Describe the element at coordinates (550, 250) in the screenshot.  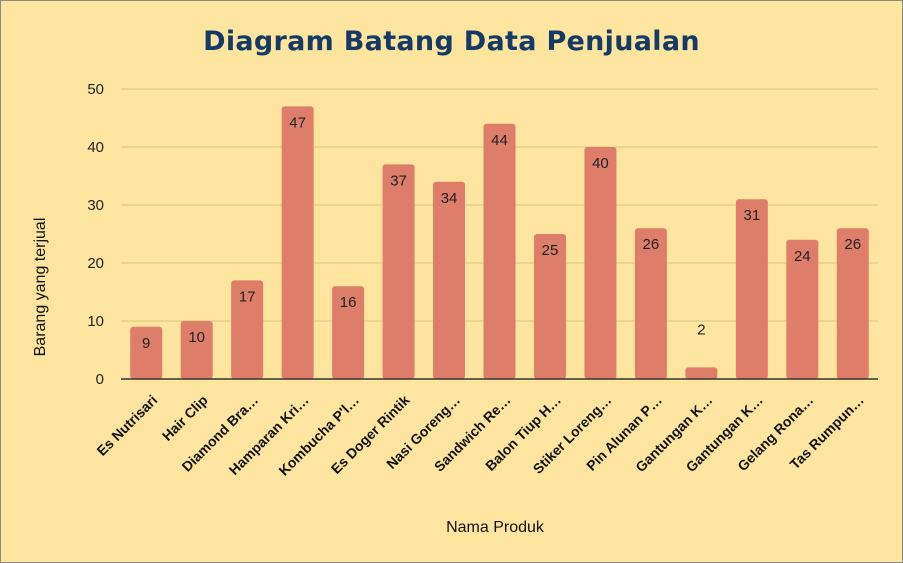
I see `data-label: 25` at that location.